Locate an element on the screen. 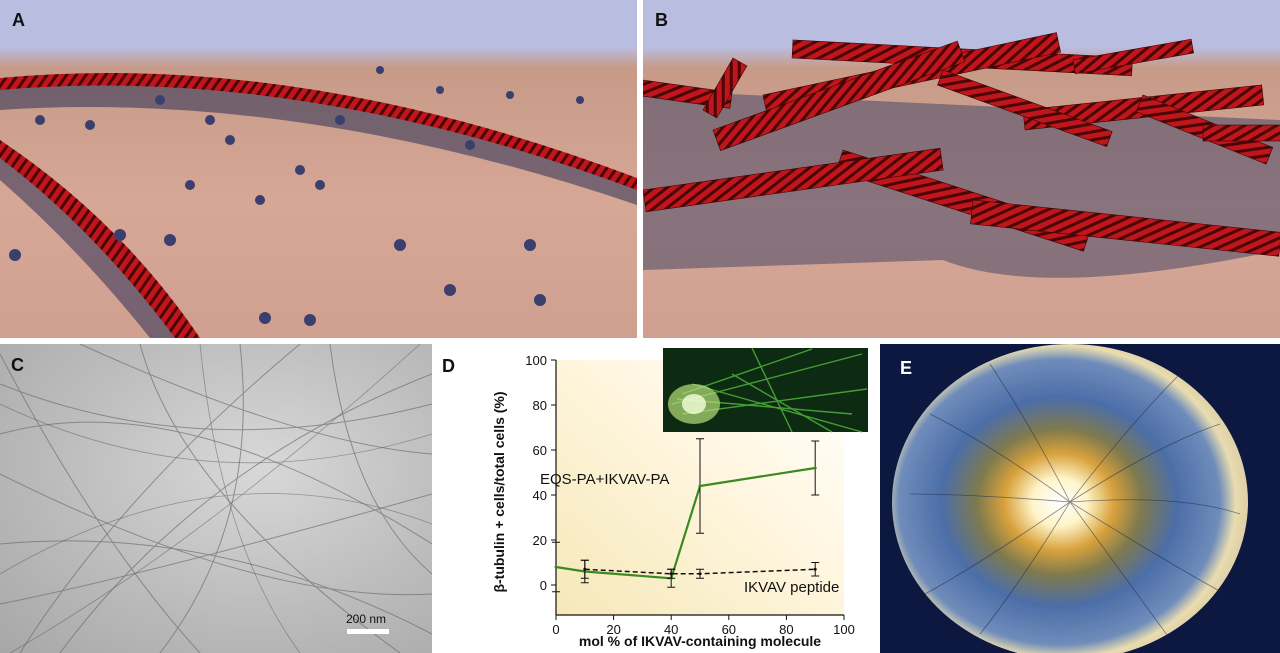 The image size is (1280, 653). y-tick-label: 0 is located at coordinates (543, 585).